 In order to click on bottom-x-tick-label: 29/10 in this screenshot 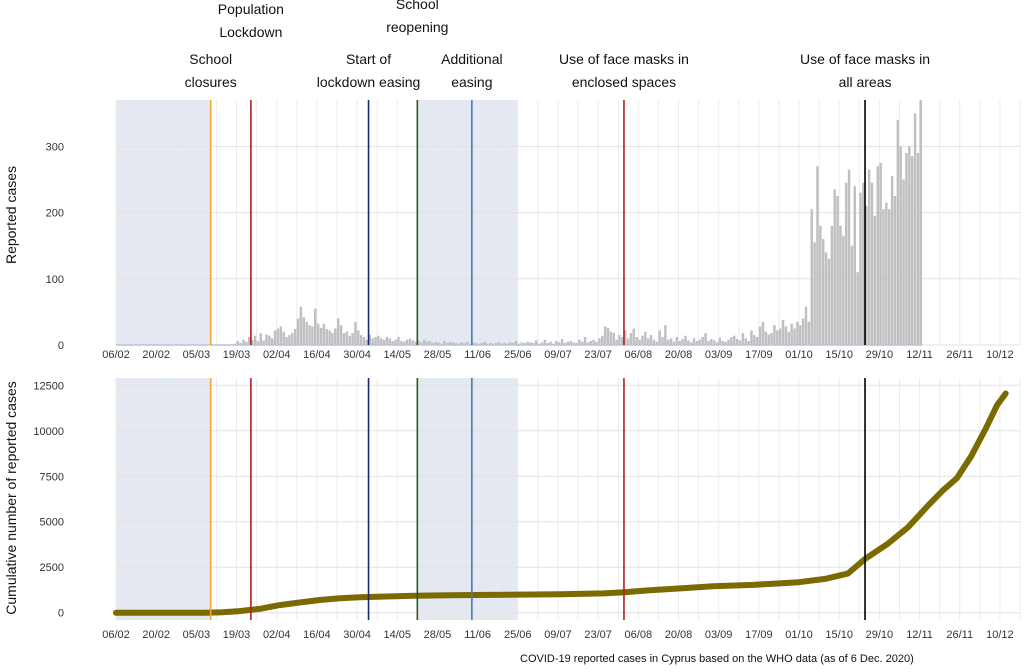, I will do `click(880, 635)`.